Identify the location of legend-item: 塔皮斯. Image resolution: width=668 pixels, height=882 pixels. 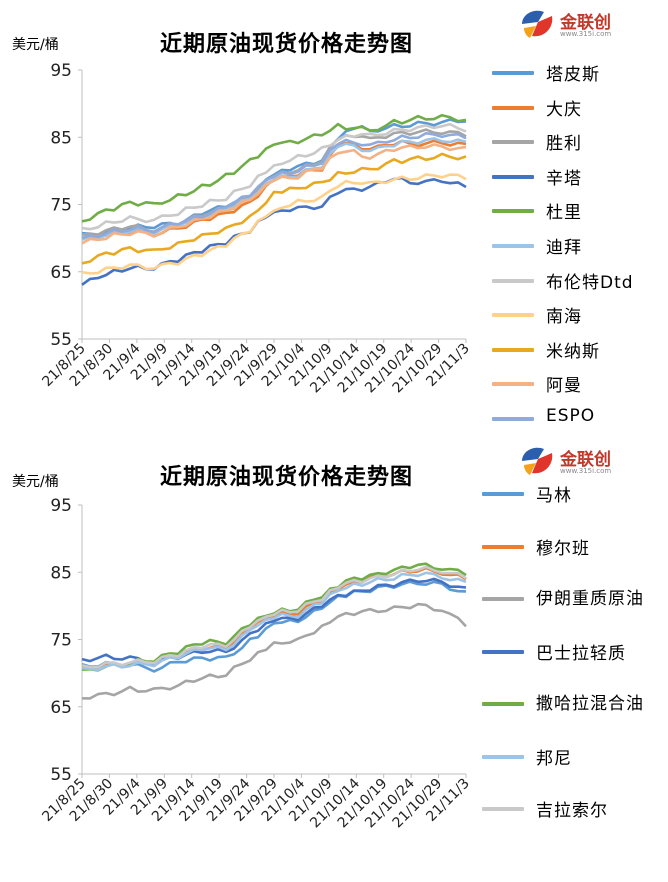
(580, 75).